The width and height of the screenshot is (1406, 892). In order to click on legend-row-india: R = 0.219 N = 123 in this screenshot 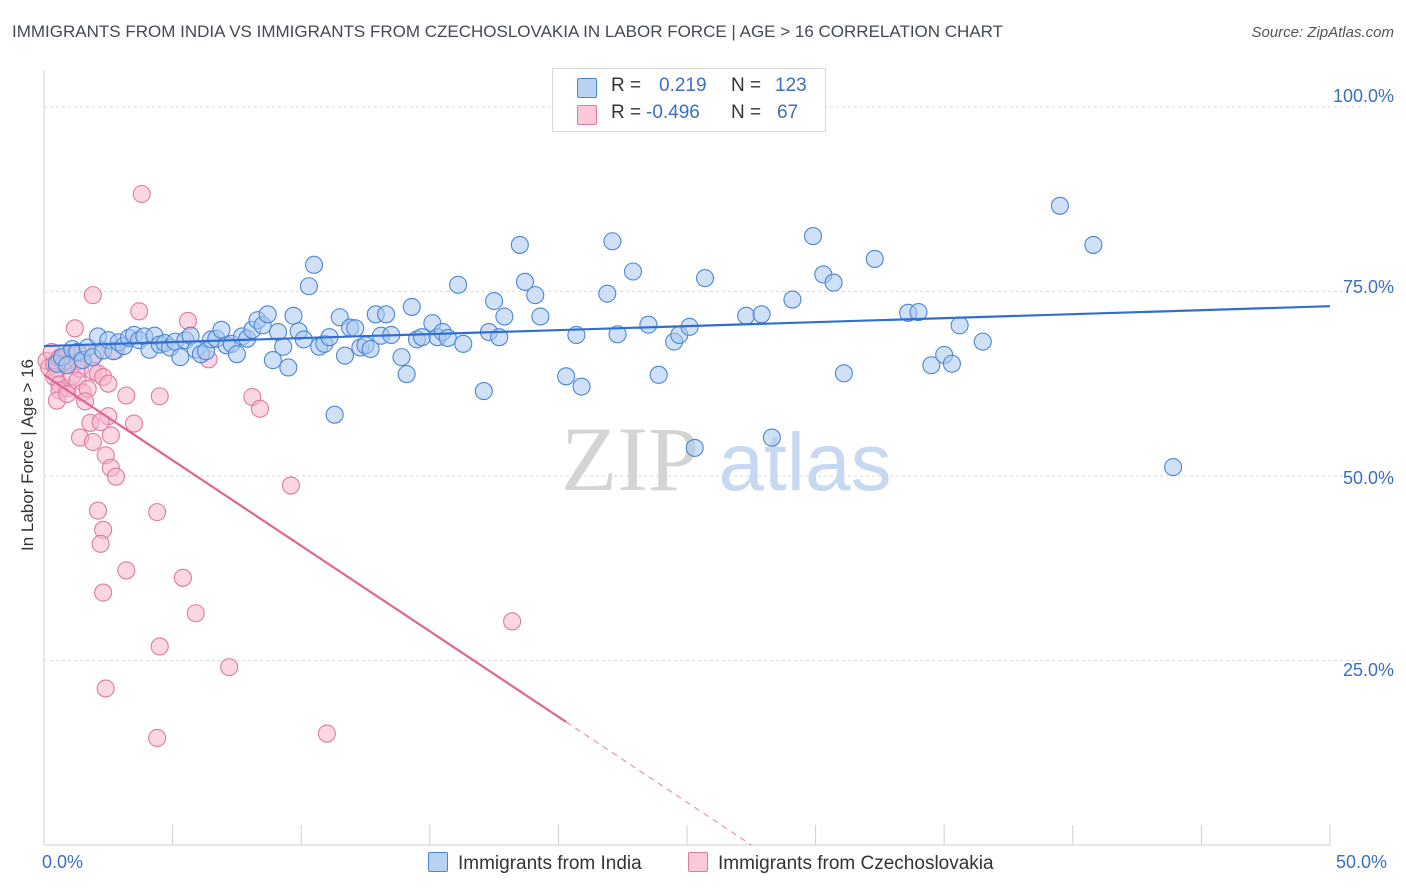, I will do `click(689, 87)`.